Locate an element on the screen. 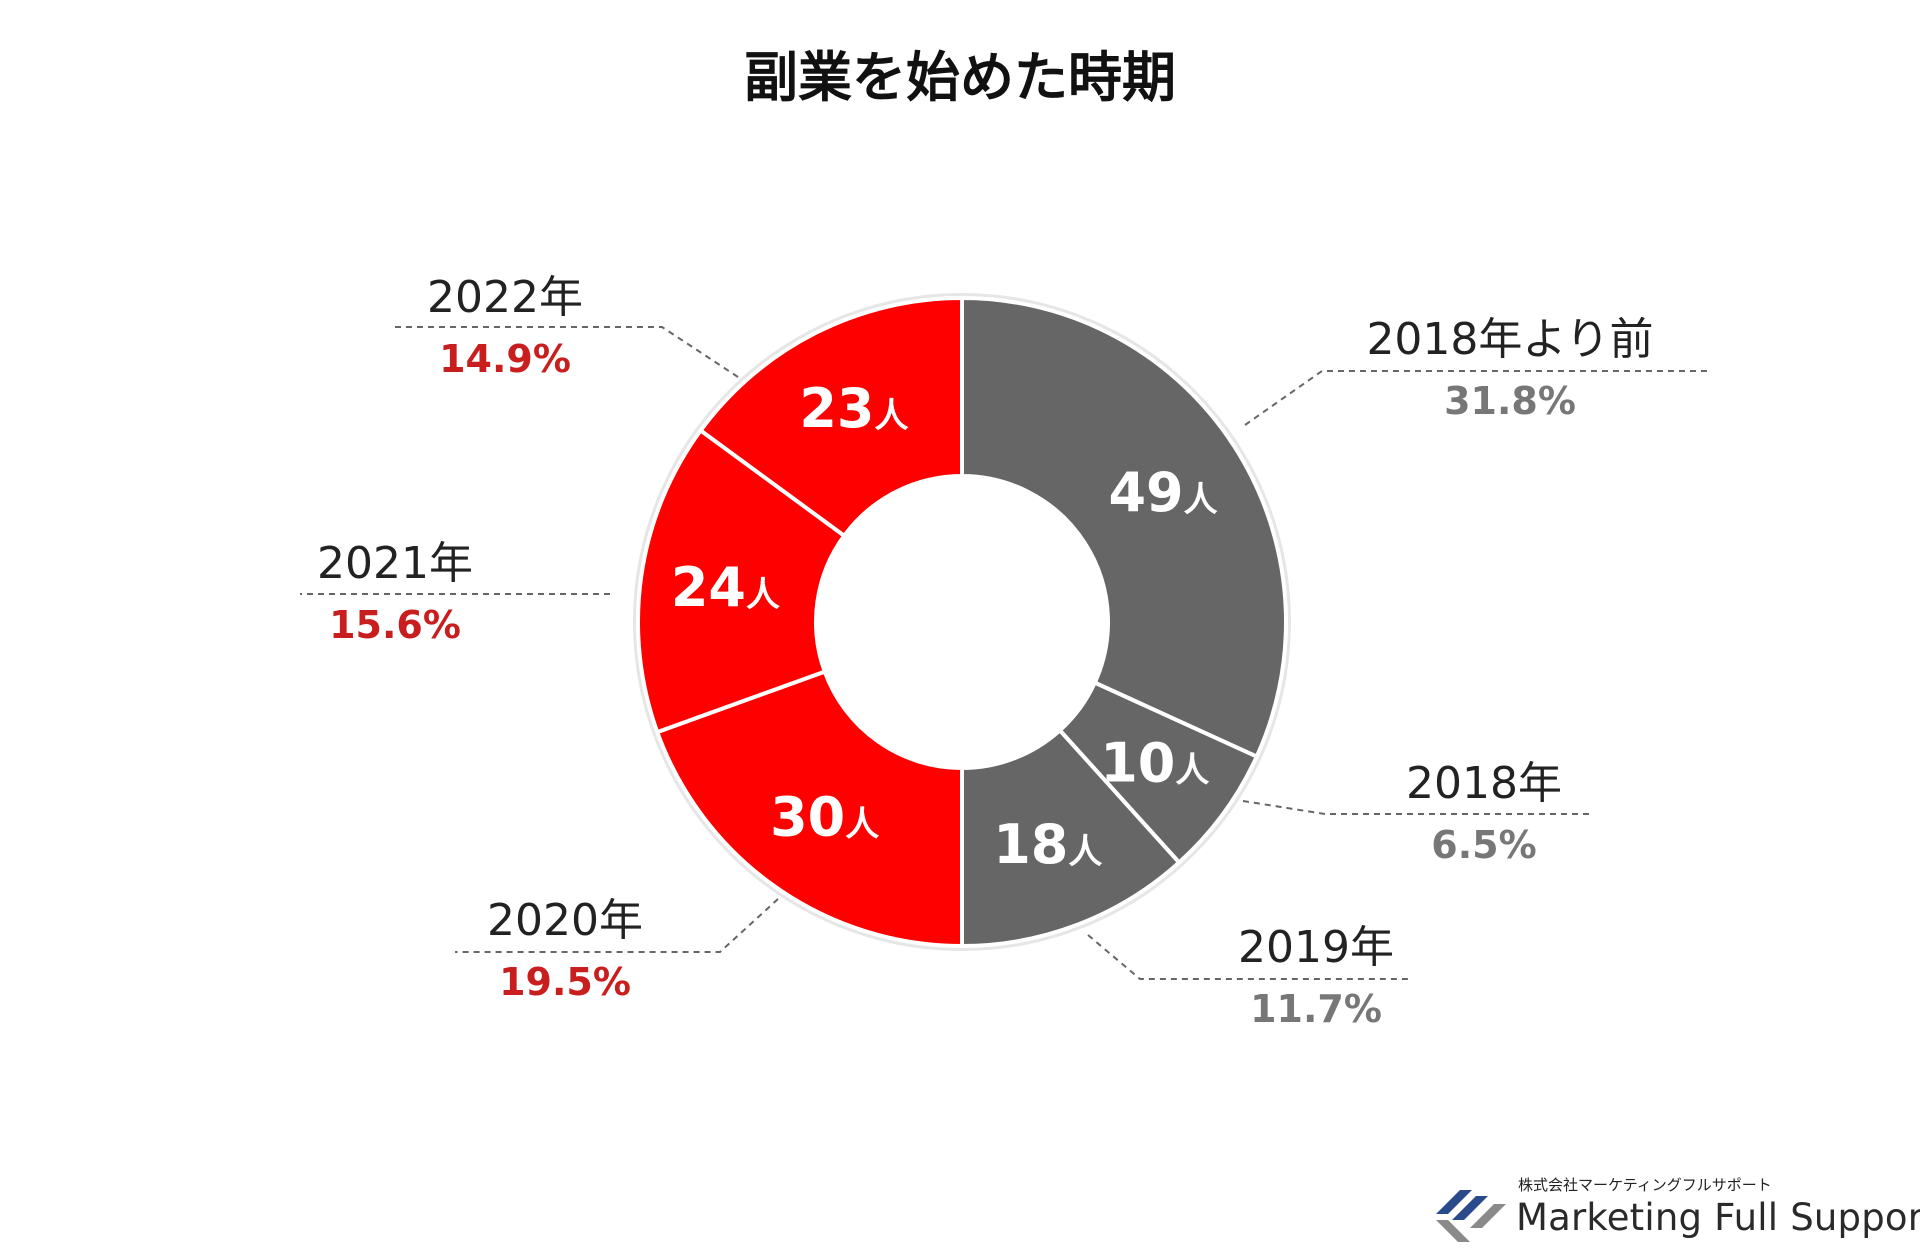 Image resolution: width=1920 pixels, height=1260 pixels. count-labels-group: 49人 10人 18人 30人 24人 23人 is located at coordinates (944, 626).